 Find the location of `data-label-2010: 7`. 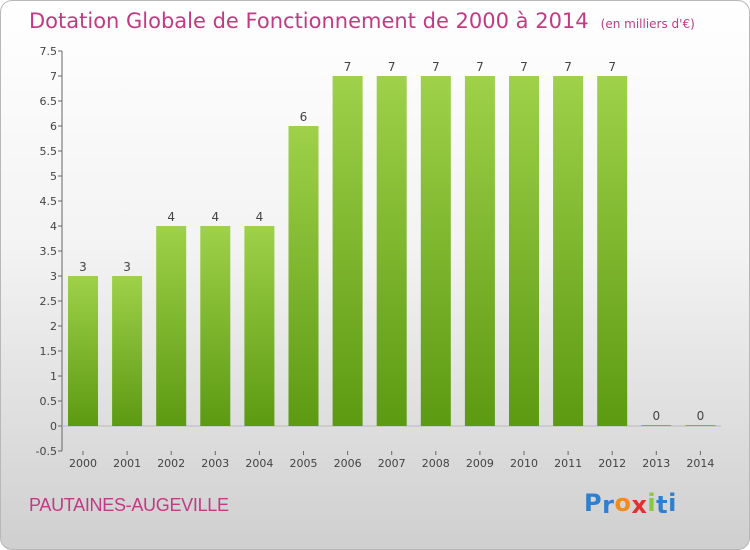

data-label-2010: 7 is located at coordinates (524, 67).